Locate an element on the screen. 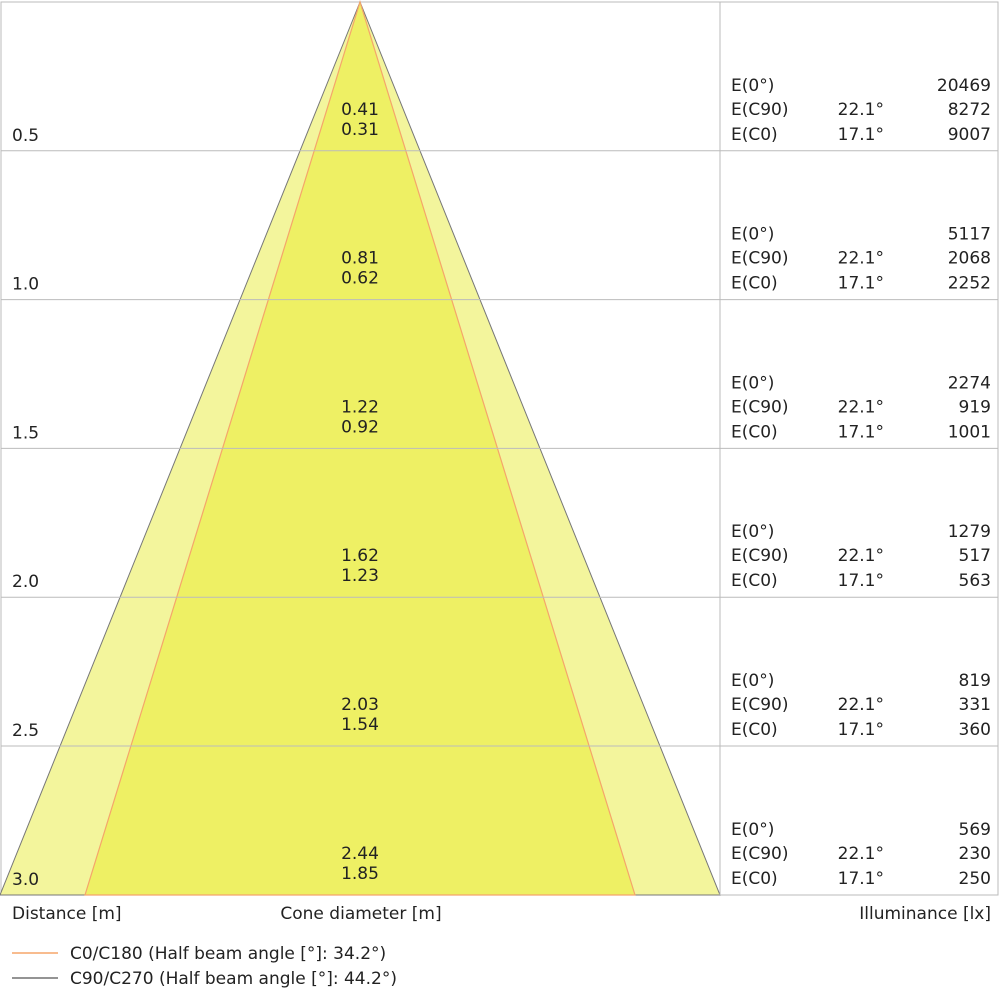 This screenshot has height=1001, width=1000. c90-diameter: 2.03 is located at coordinates (360, 705).